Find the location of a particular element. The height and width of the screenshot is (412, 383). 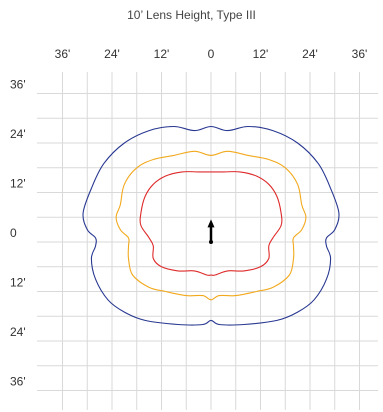

chart-title: 10’ Lens Height, Type III is located at coordinates (191, 15).